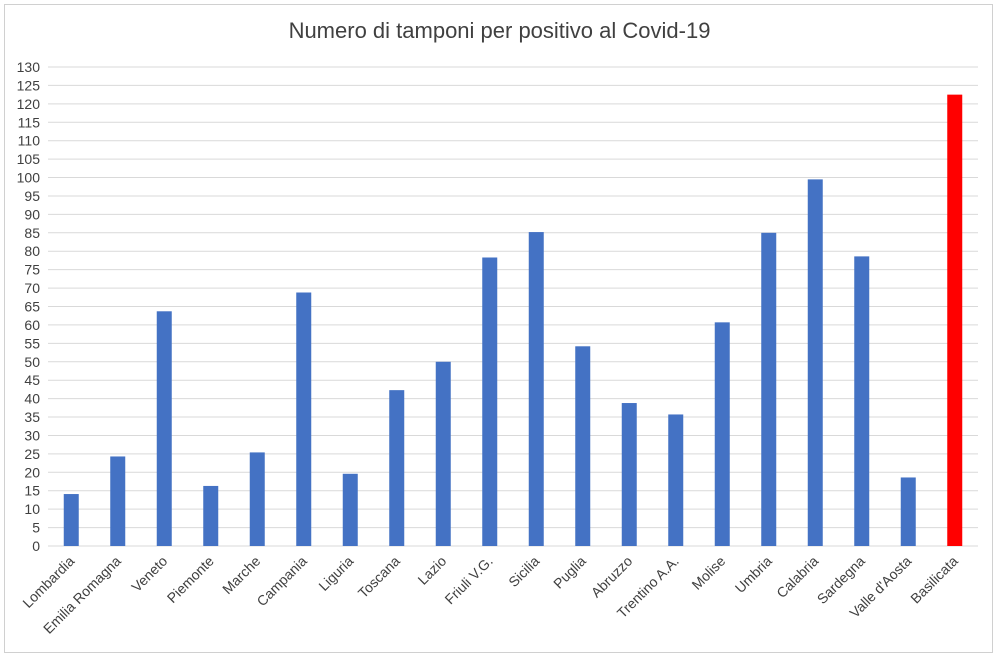 The height and width of the screenshot is (659, 999). Describe the element at coordinates (612, 577) in the screenshot. I see `x-tick-label: Abruzzo` at that location.